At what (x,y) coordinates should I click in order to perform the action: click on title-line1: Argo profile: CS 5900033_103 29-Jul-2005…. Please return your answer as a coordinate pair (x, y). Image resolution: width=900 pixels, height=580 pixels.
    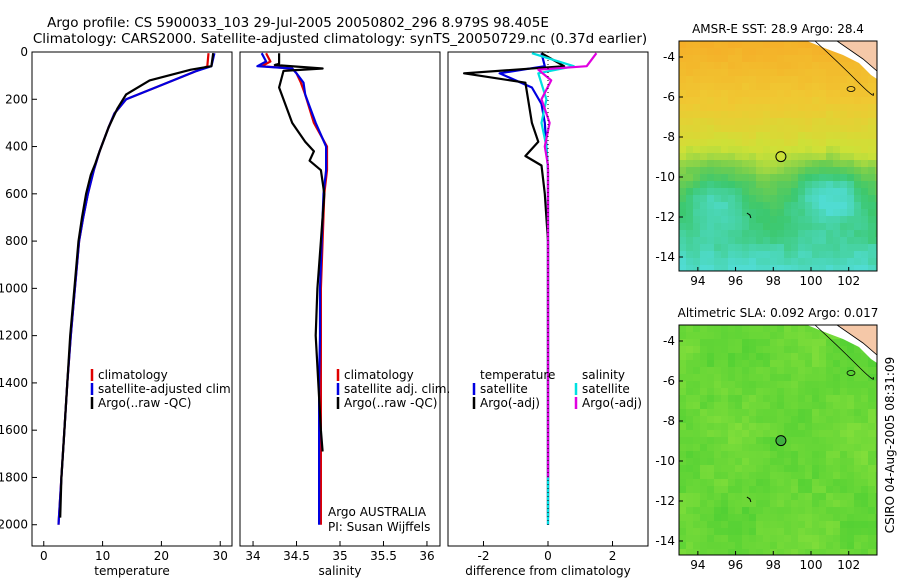
    Looking at the image, I should click on (298, 23).